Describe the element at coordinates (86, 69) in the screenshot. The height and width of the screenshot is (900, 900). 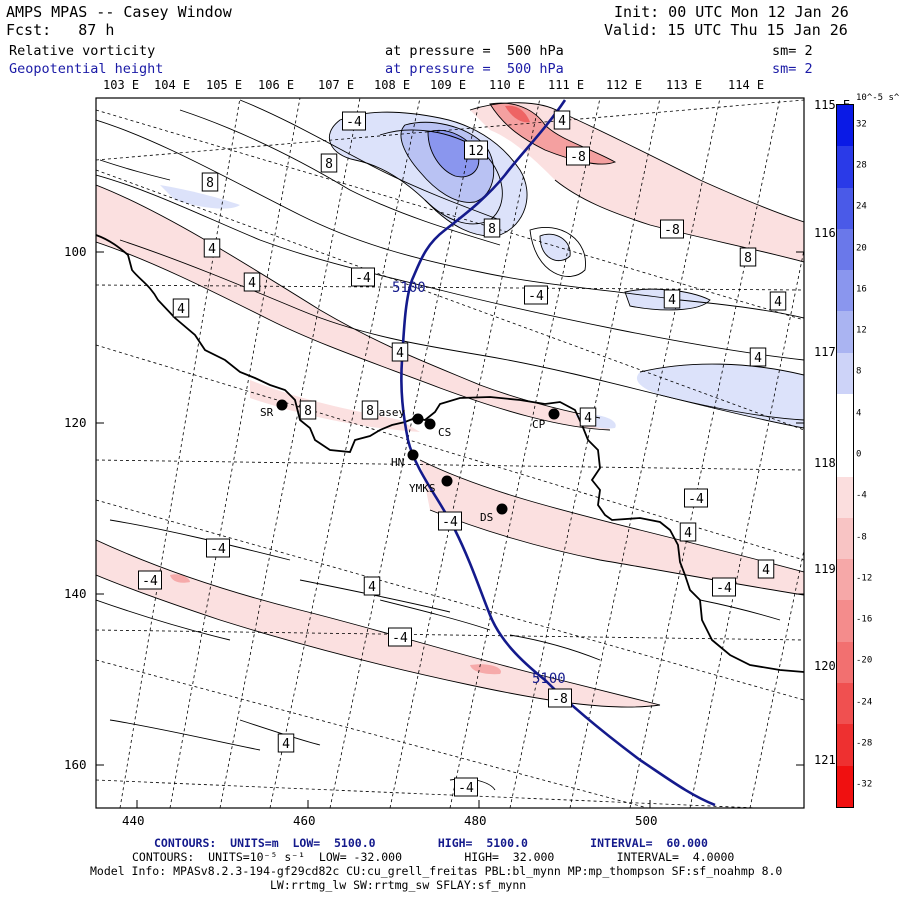
I see `field2-name: Geopotential height` at that location.